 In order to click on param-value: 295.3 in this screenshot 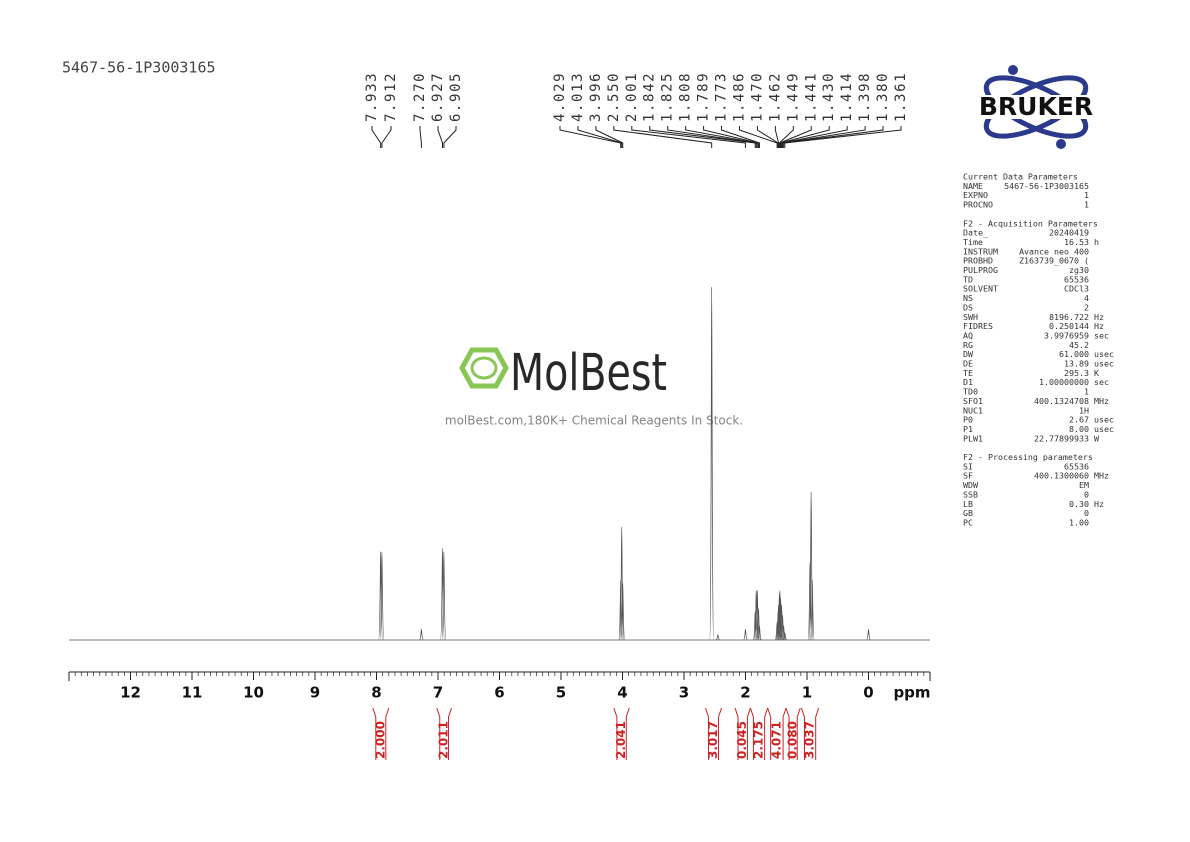, I will do `click(1076, 373)`.